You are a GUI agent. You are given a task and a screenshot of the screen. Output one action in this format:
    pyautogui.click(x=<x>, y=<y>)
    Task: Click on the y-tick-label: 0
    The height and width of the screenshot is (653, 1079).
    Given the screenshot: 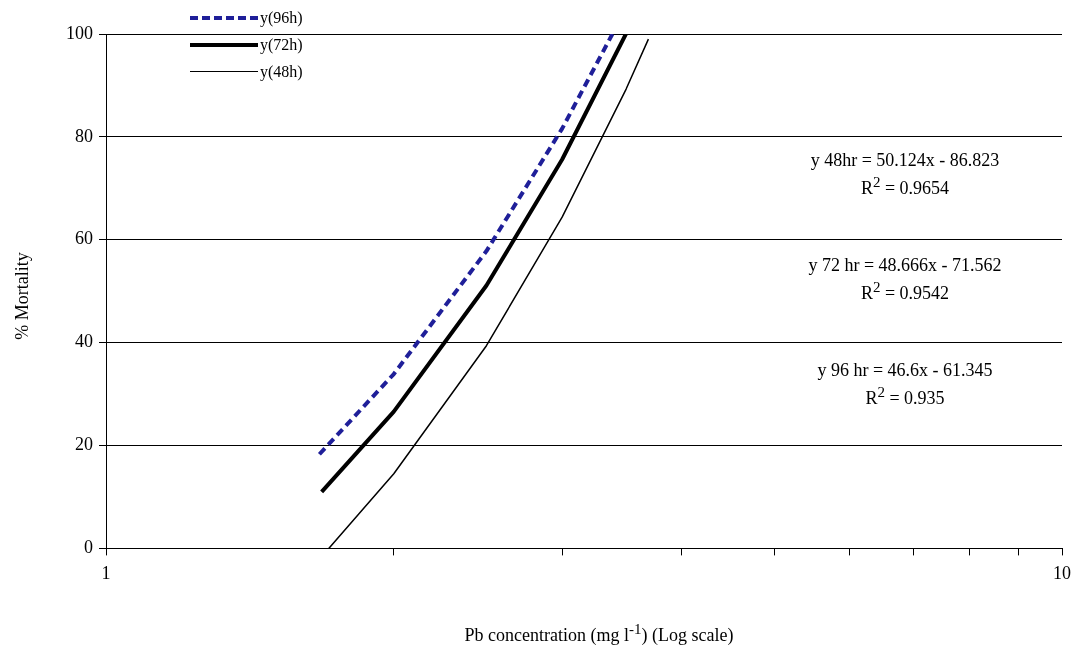 What is the action you would take?
    pyautogui.click(x=88, y=547)
    